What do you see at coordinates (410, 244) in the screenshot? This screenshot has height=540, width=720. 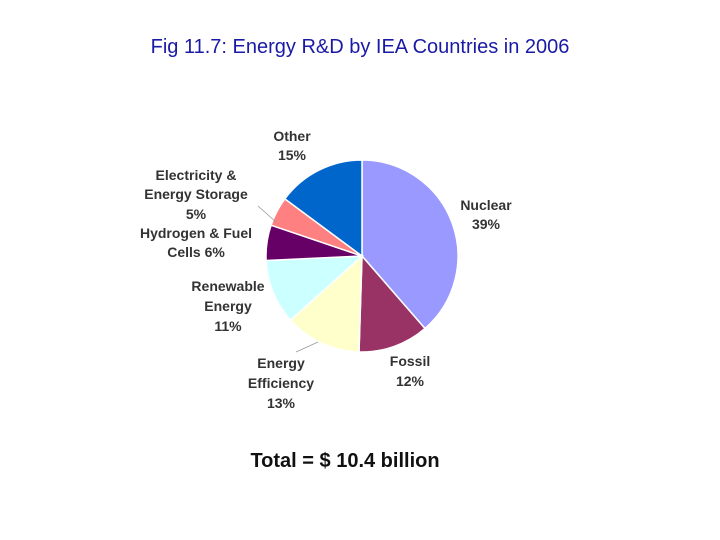 I see `pie-slice-nuclear` at bounding box center [410, 244].